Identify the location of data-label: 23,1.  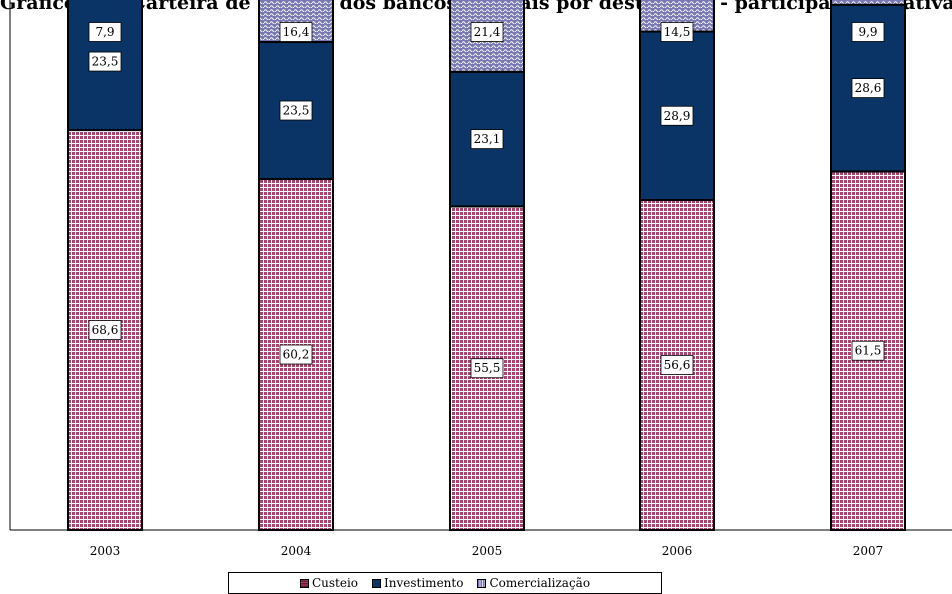
(487, 139).